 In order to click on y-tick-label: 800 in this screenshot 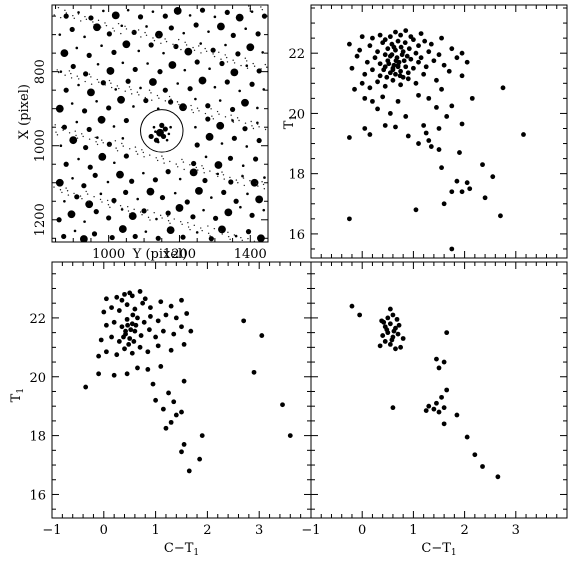, I will do `click(40, 71)`.